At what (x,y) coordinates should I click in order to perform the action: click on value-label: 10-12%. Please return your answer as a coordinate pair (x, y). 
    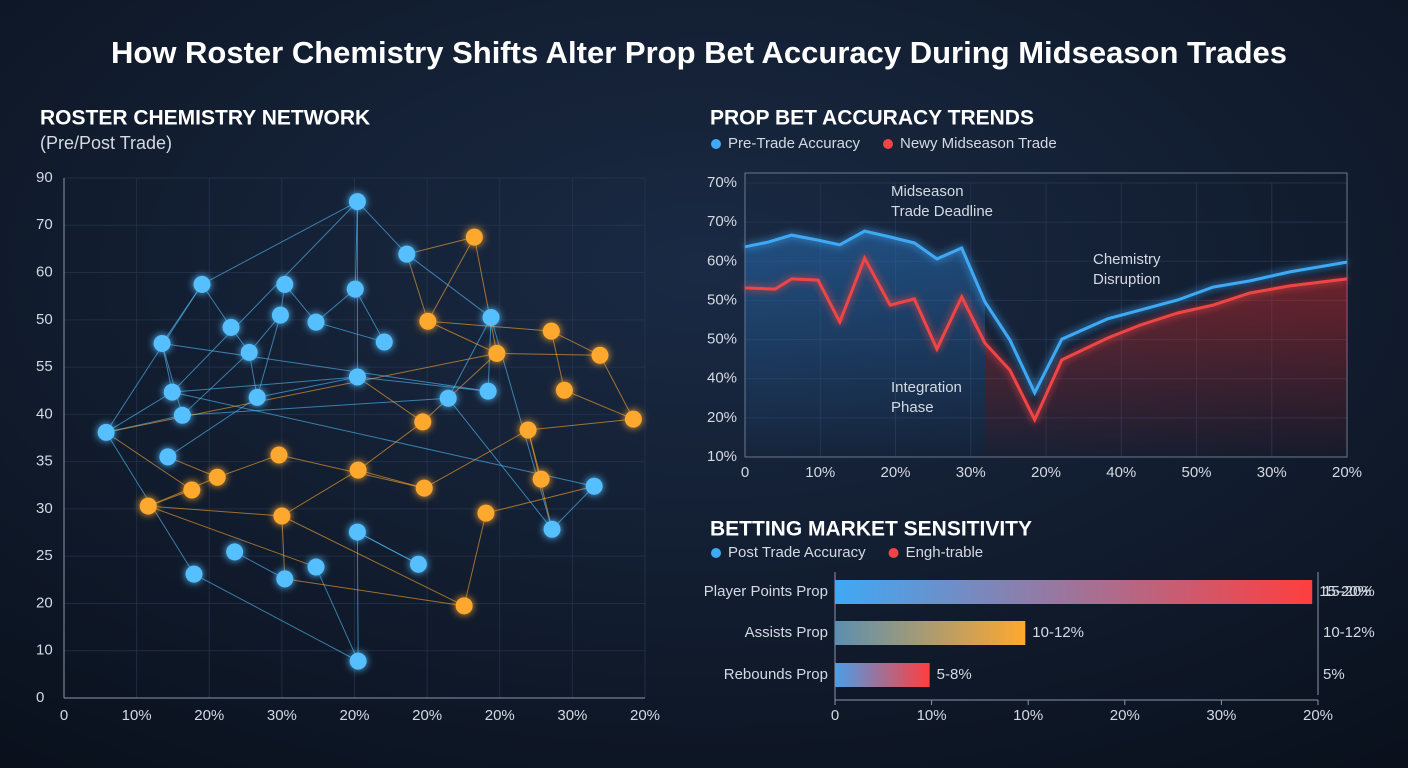
    Looking at the image, I should click on (1058, 632).